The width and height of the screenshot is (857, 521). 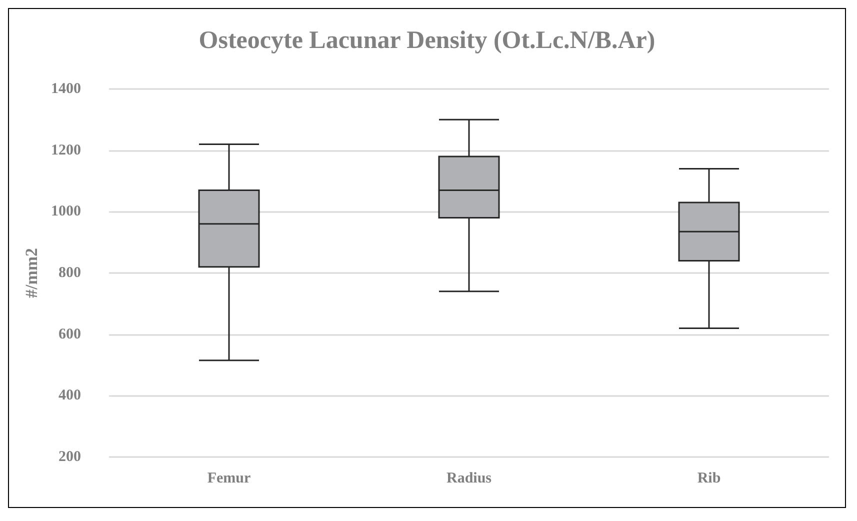 I want to click on y-tick-label: 600, so click(x=69, y=334).